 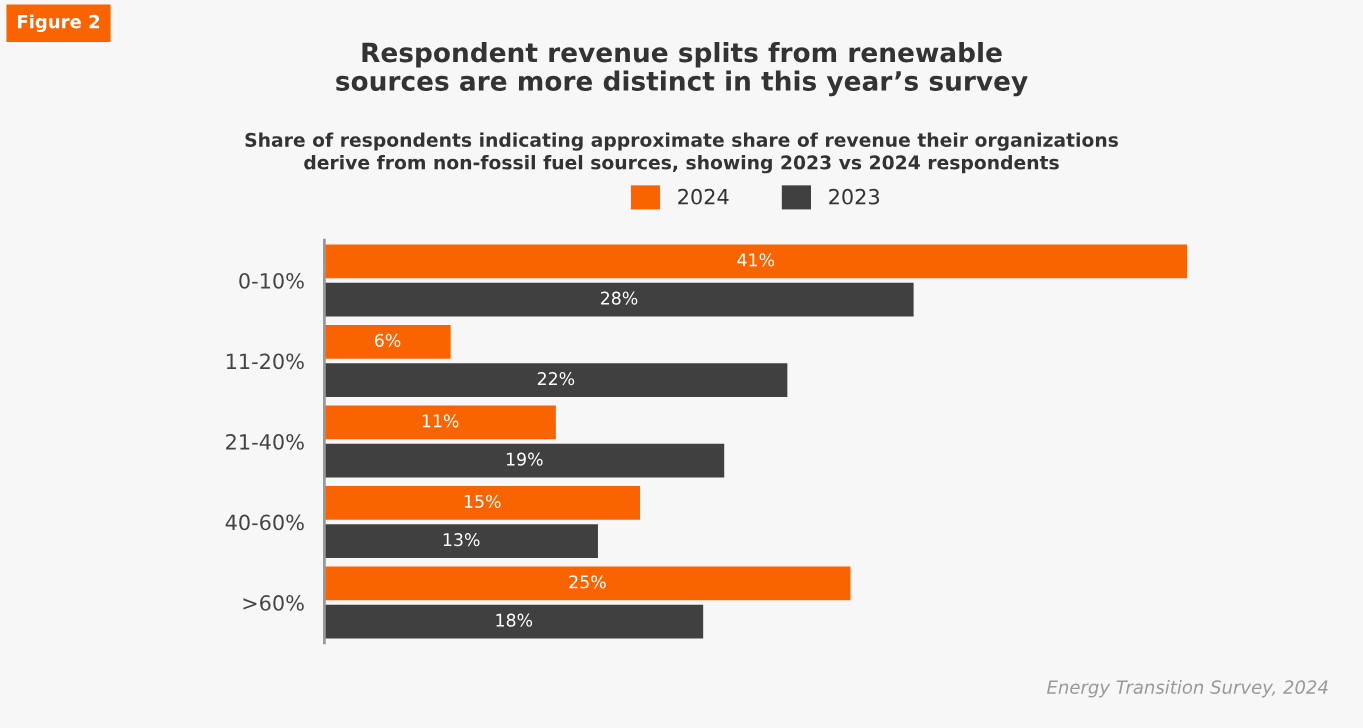 I want to click on data-label: 6%, so click(x=387, y=340).